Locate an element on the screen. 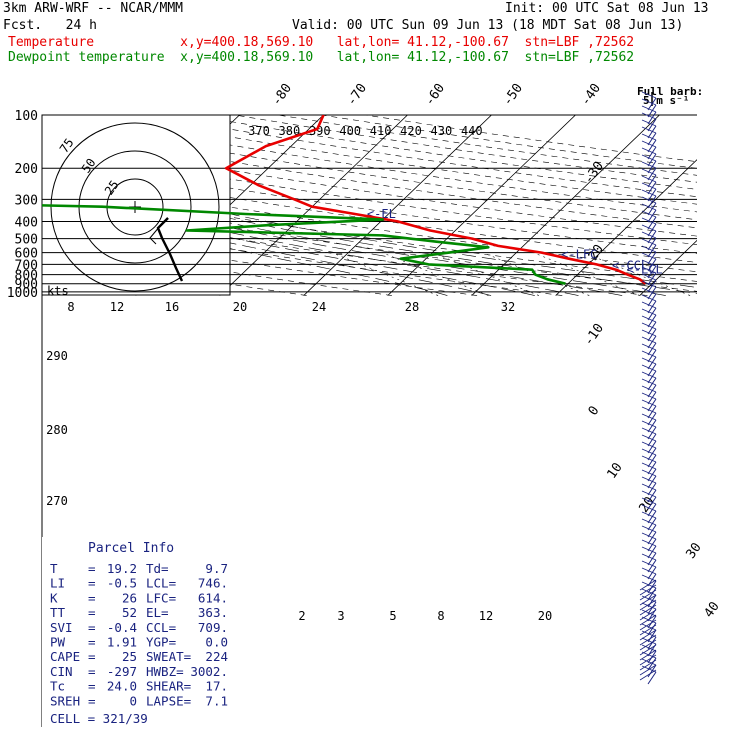  theta-label: 410 is located at coordinates (381, 131).